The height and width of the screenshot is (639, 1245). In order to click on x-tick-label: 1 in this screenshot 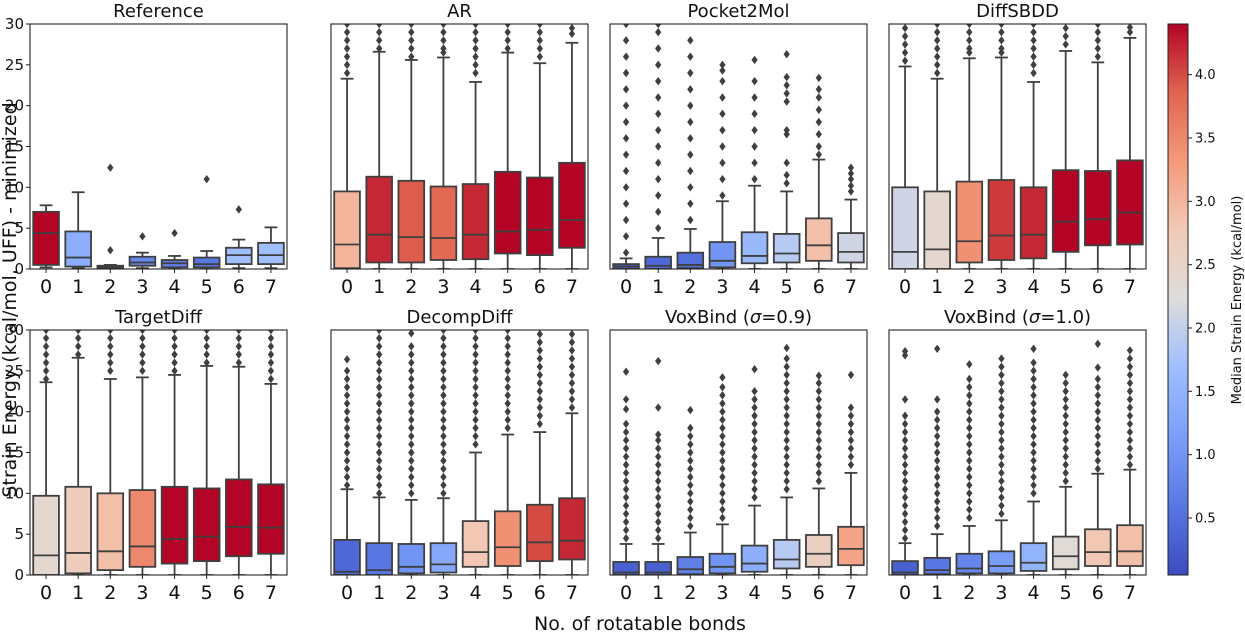, I will do `click(379, 287)`.